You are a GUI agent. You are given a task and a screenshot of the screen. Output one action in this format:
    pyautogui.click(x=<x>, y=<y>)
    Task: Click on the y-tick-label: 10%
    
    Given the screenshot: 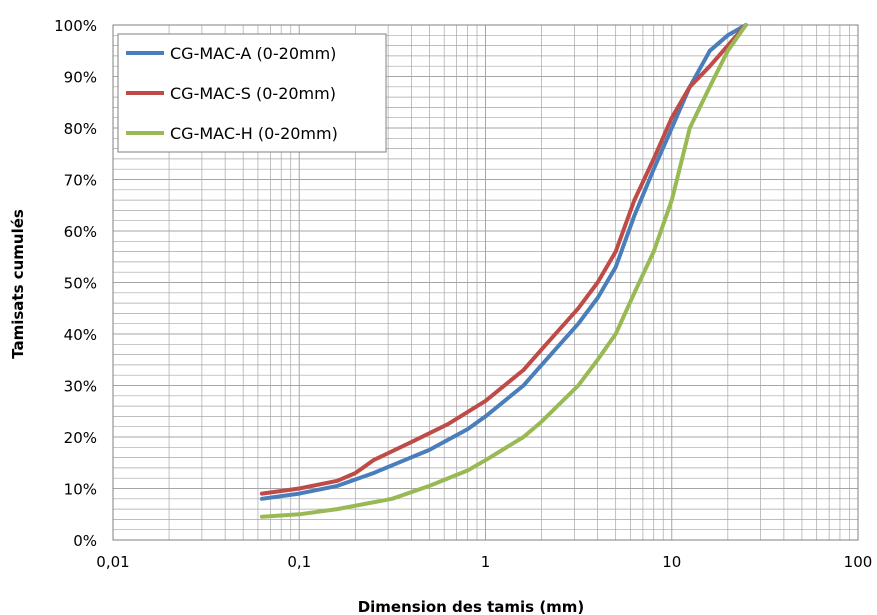 What is the action you would take?
    pyautogui.click(x=80, y=490)
    